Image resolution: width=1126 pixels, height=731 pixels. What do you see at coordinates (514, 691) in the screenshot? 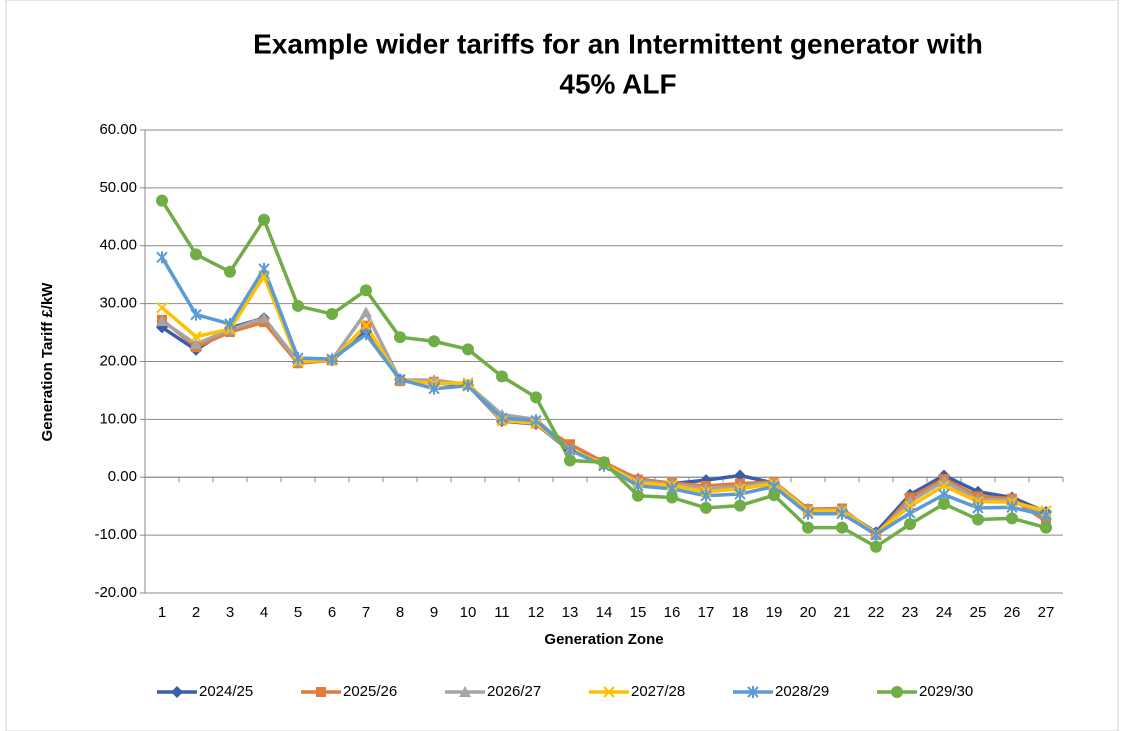
I see `legend-label: 2026/27` at bounding box center [514, 691].